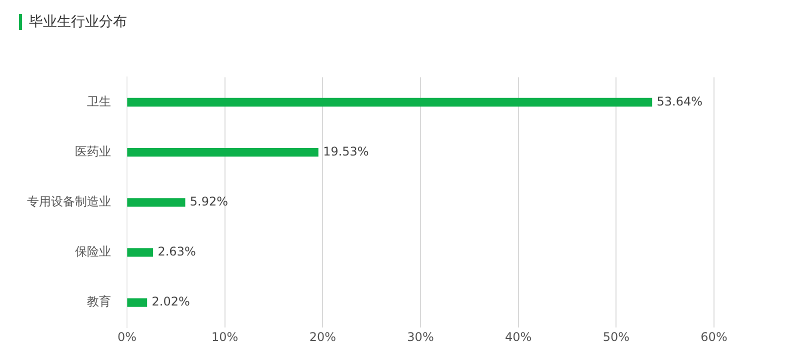 This screenshot has width=800, height=359. What do you see at coordinates (224, 337) in the screenshot?
I see `x-tick-label: 10%` at bounding box center [224, 337].